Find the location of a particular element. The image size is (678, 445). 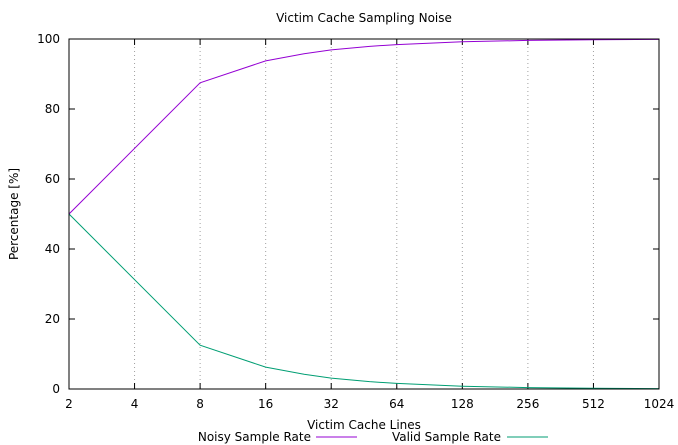

x-tick-label: 2 is located at coordinates (69, 404).